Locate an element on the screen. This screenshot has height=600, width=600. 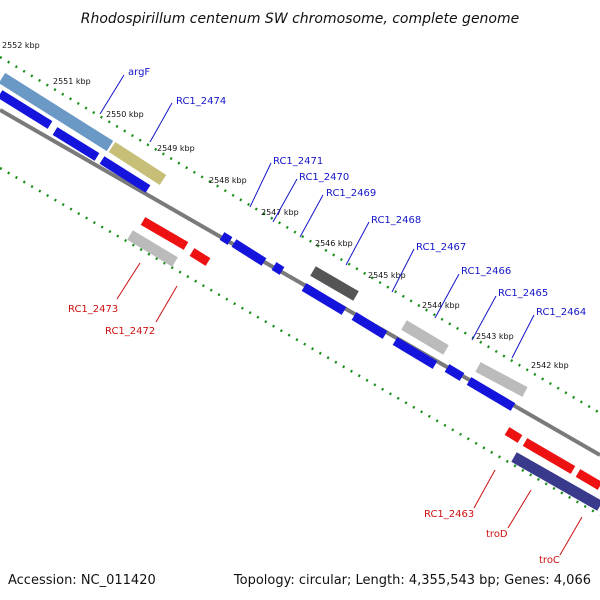
trp-bar is located at coordinates (555, 481).